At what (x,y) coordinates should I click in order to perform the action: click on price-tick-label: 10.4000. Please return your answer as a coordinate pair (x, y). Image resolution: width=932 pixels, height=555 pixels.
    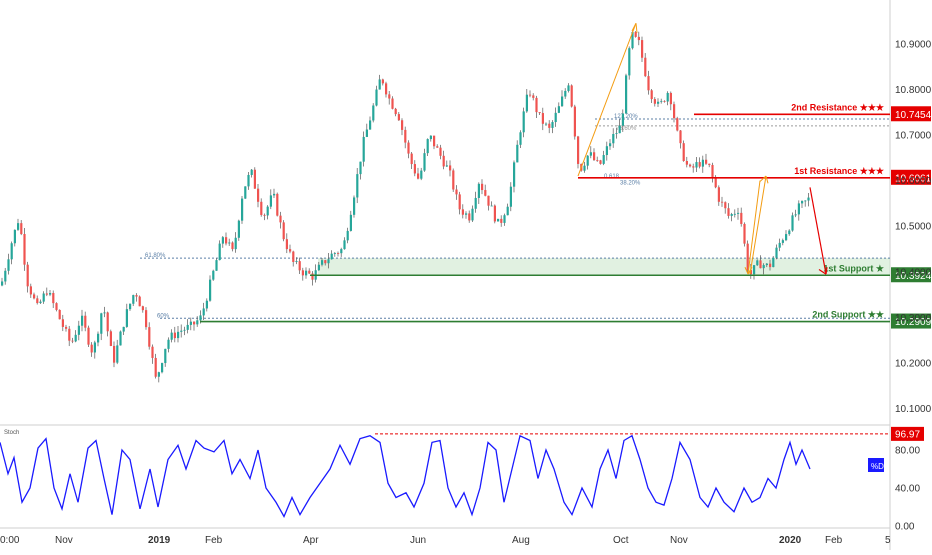
    Looking at the image, I should click on (913, 272).